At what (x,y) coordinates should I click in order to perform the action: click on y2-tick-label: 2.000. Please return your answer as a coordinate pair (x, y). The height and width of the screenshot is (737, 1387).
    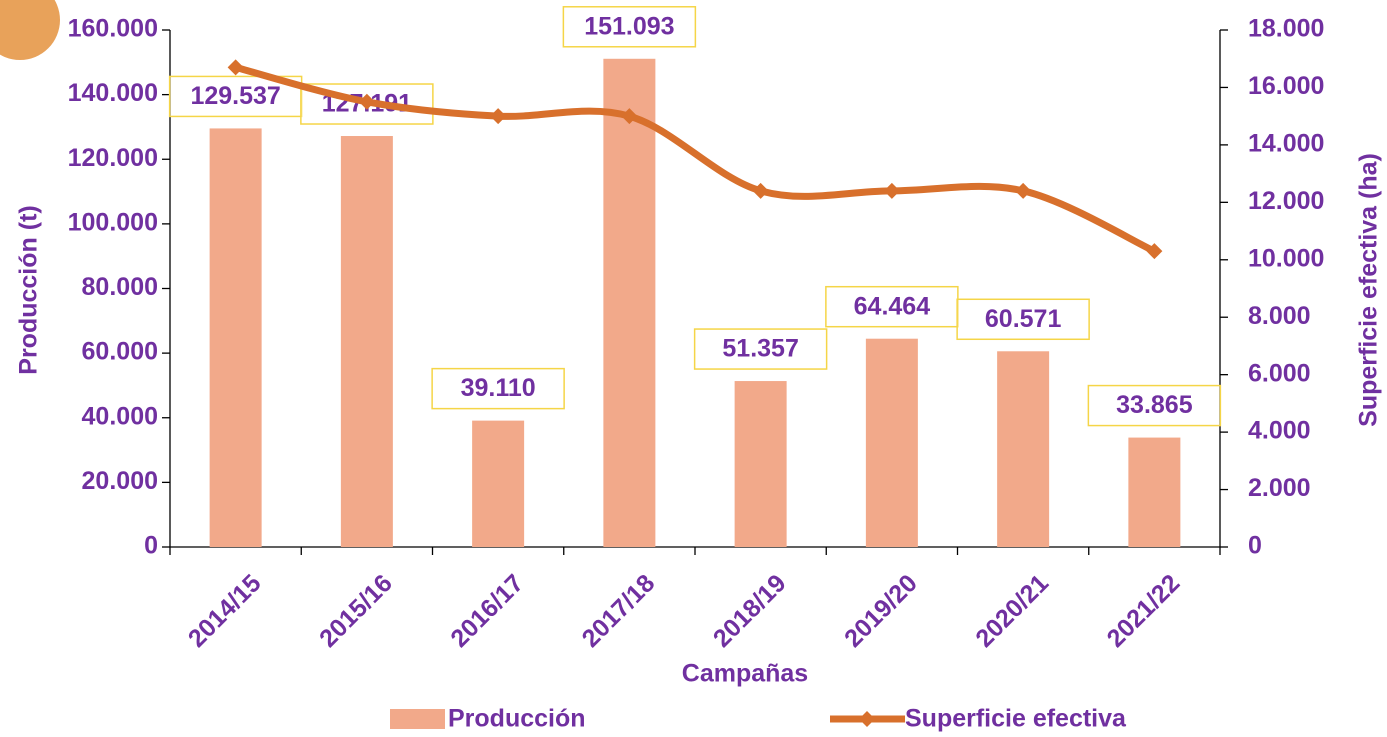
    Looking at the image, I should click on (1279, 488).